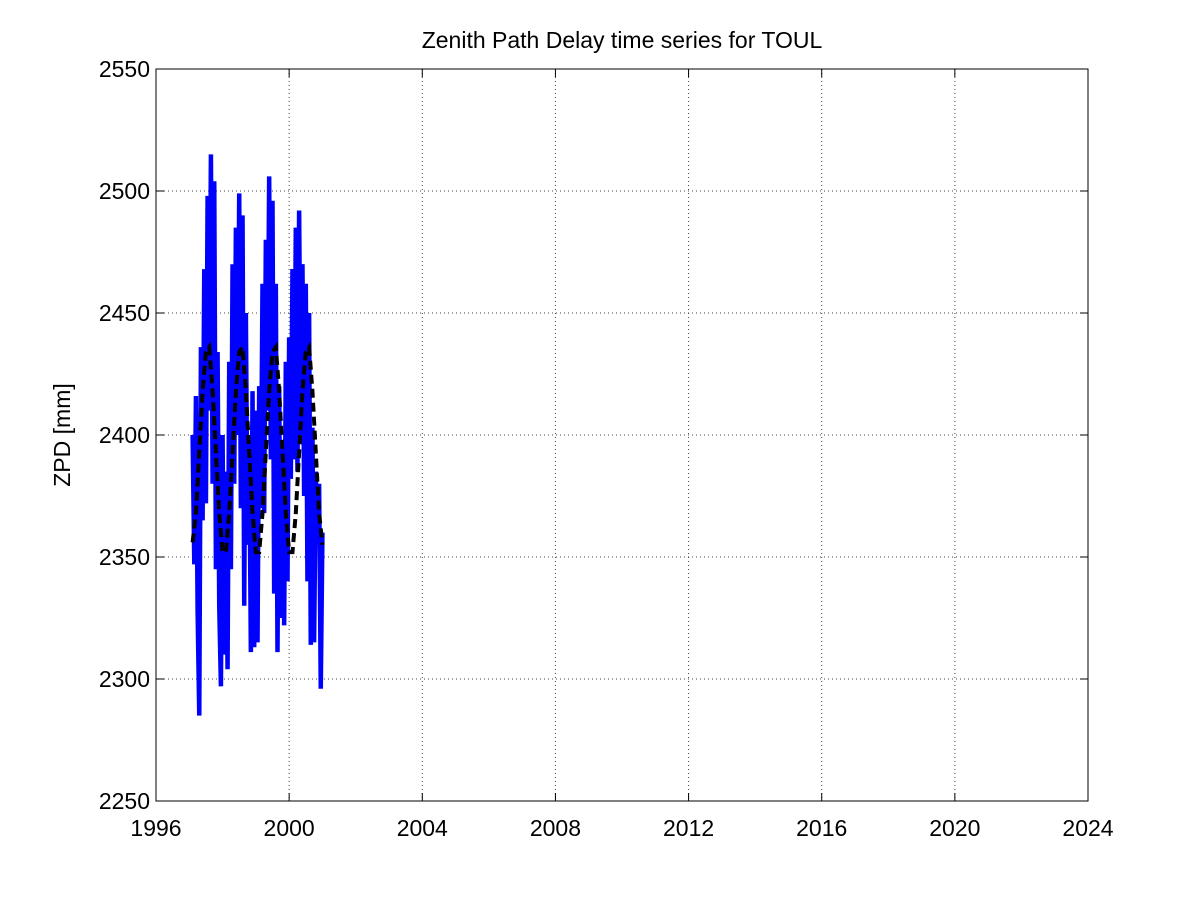 This screenshot has width=1201, height=901. What do you see at coordinates (155, 828) in the screenshot?
I see `x-tick-label: 1996` at bounding box center [155, 828].